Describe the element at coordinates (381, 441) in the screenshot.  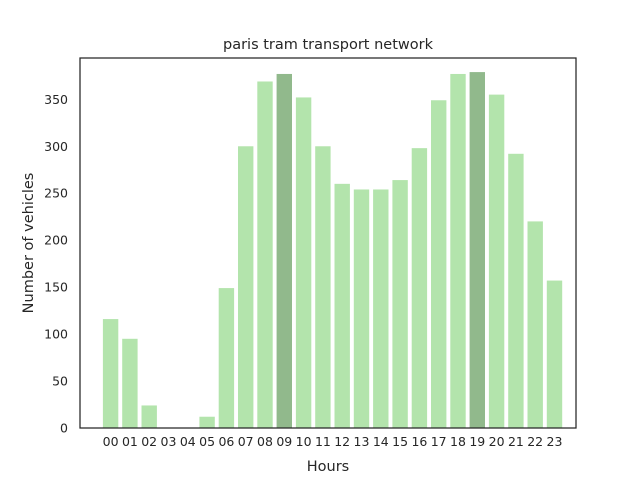
I see `x-tick-label-14: 14` at that location.